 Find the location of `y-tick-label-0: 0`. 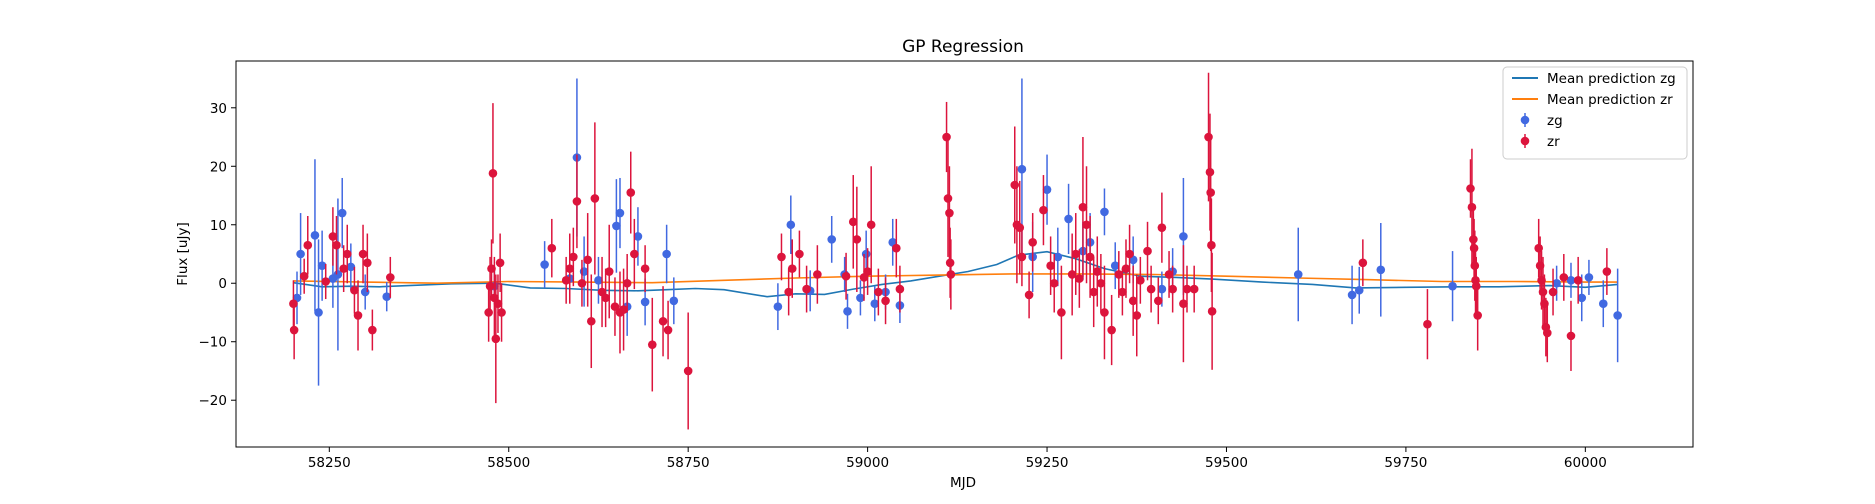

y-tick-label-0: 0 is located at coordinates (222, 284).